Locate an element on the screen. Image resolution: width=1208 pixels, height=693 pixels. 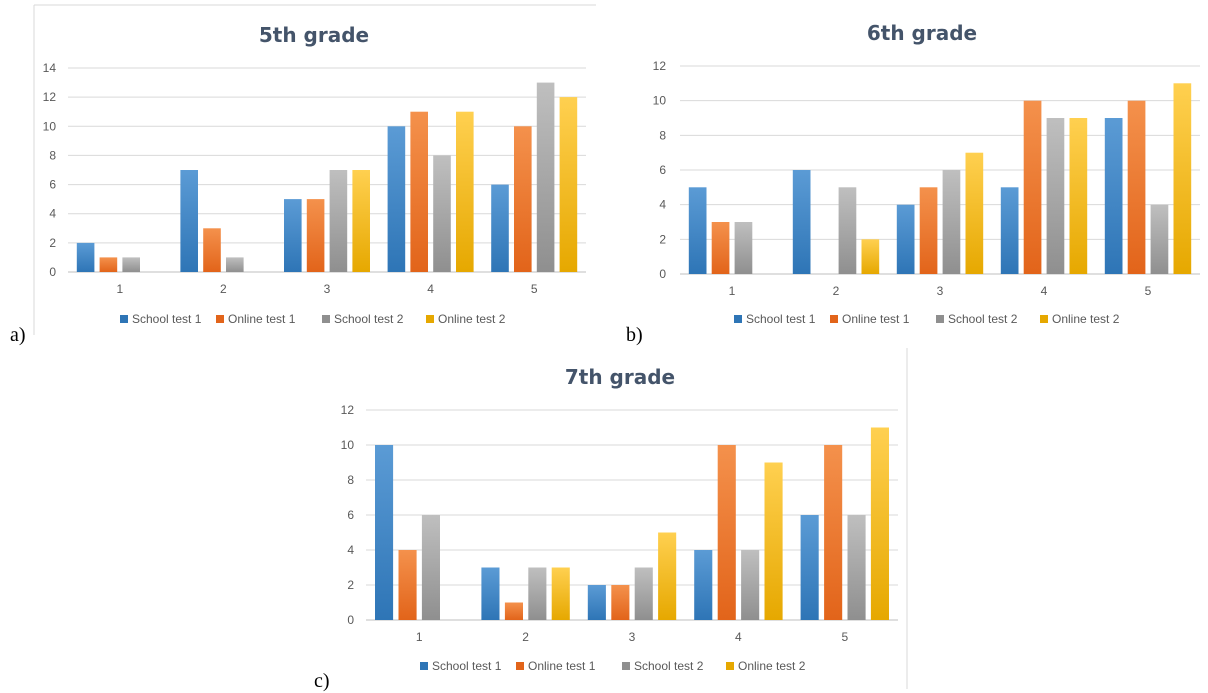
chart-title: 6th grade is located at coordinates (922, 33).